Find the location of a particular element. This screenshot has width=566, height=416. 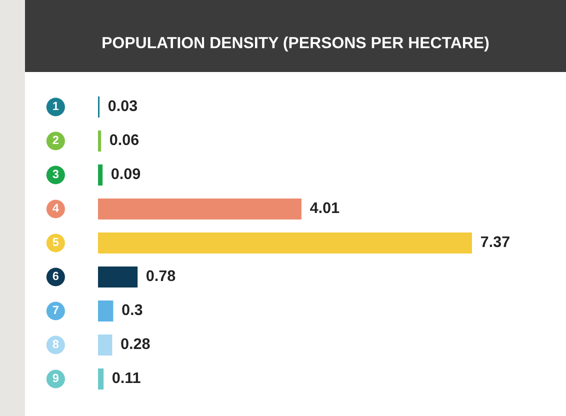

data-label: 4.01 is located at coordinates (325, 208).